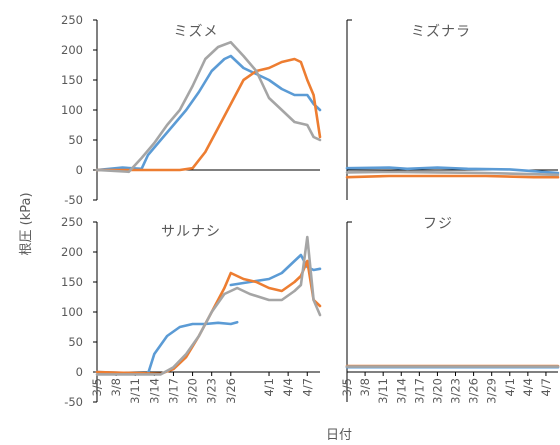 The height and width of the screenshot is (445, 560). Describe the element at coordinates (438, 224) in the screenshot. I see `panel-title: フジ` at that location.